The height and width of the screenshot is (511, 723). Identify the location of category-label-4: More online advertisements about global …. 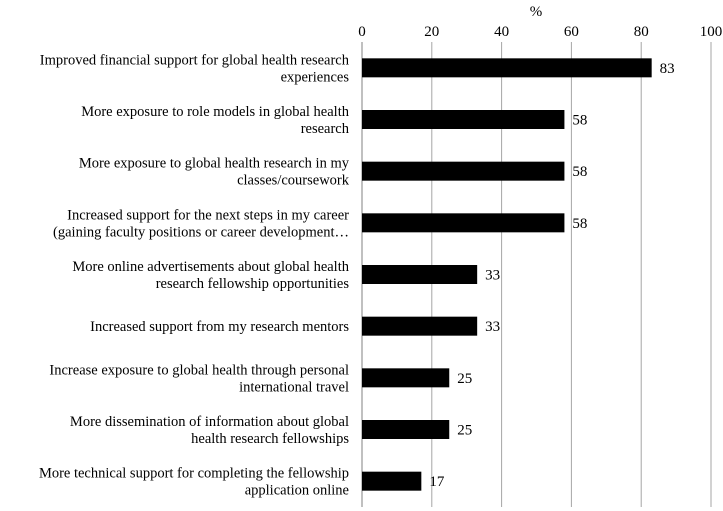
(210, 275).